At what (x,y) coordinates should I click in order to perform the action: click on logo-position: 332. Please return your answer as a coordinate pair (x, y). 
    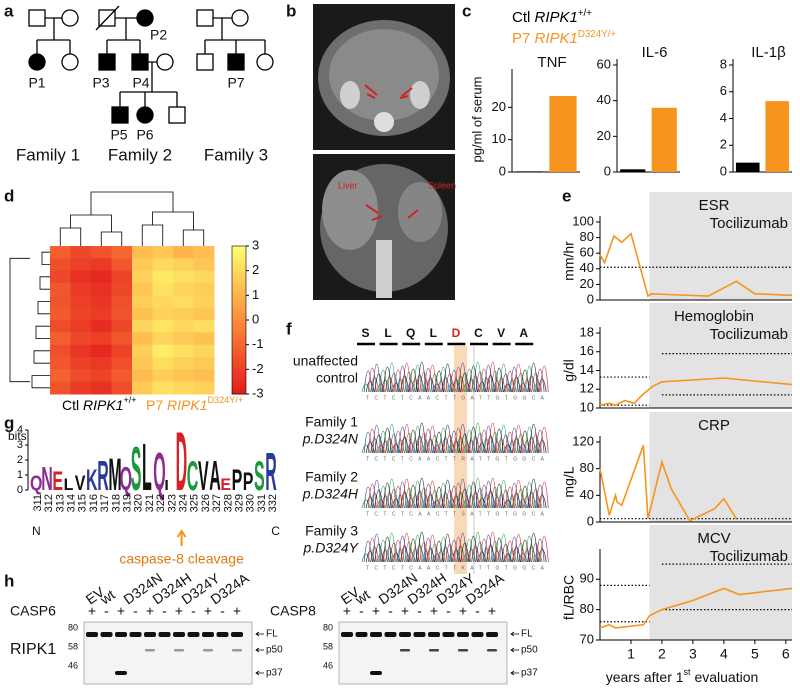
    Looking at the image, I should click on (273, 503).